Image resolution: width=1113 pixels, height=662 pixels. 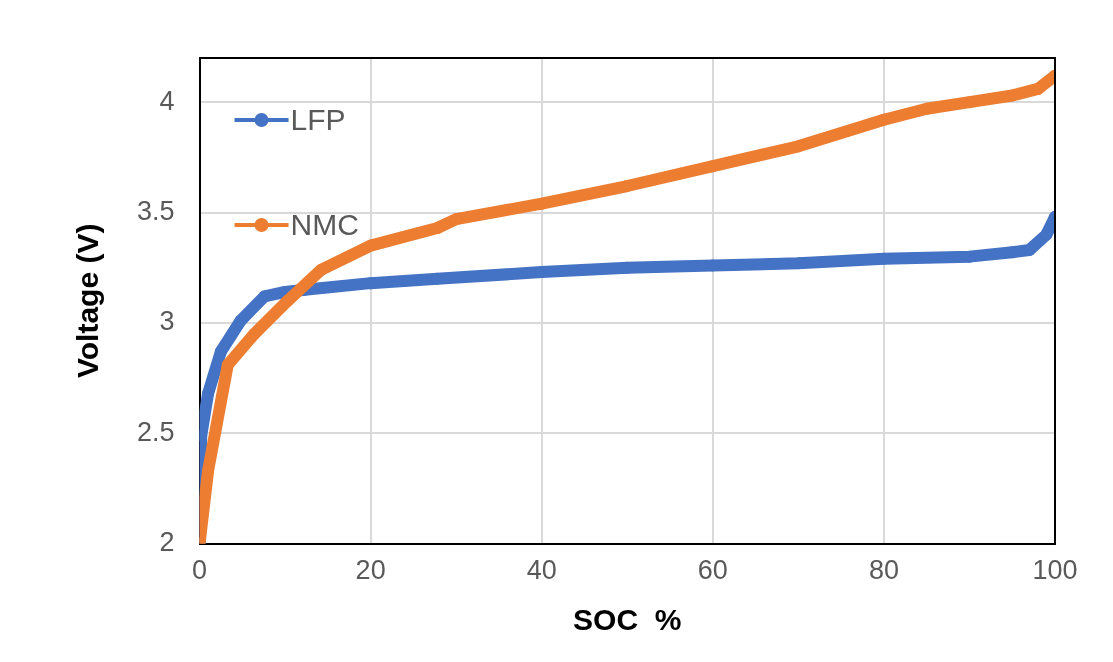 What do you see at coordinates (200, 570) in the screenshot?
I see `x-tick-label: 0` at bounding box center [200, 570].